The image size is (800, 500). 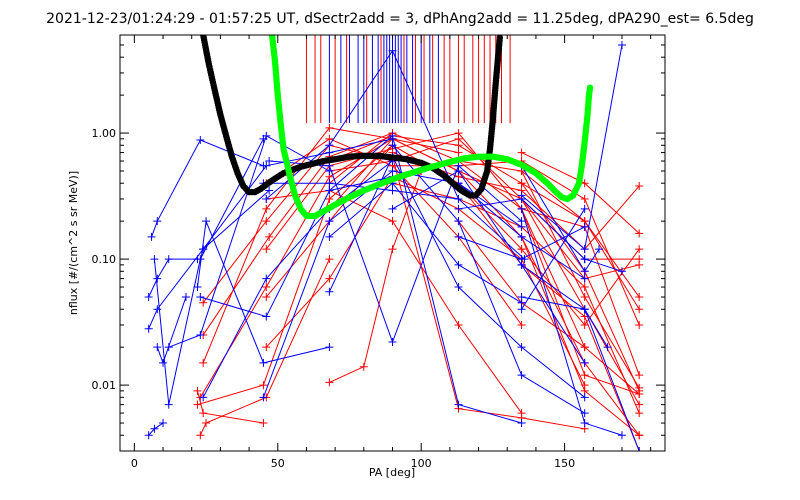 I want to click on x-tick-label: 100, so click(x=421, y=463).